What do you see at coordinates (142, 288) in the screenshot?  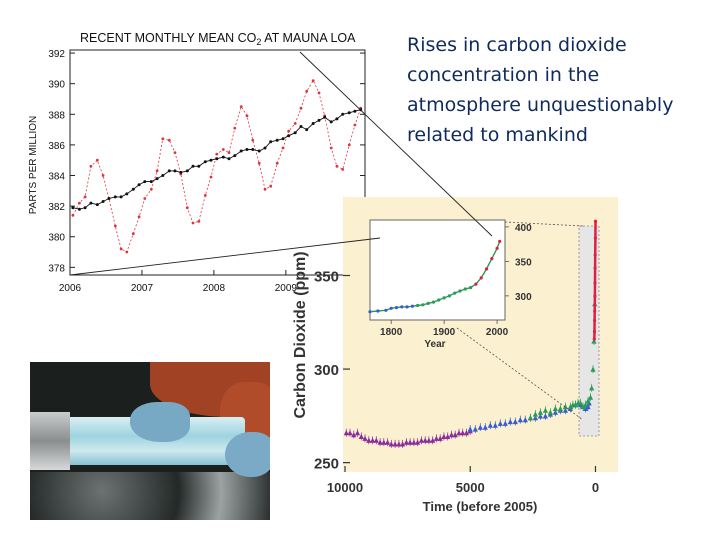 I see `x-tick-label: 2007` at bounding box center [142, 288].